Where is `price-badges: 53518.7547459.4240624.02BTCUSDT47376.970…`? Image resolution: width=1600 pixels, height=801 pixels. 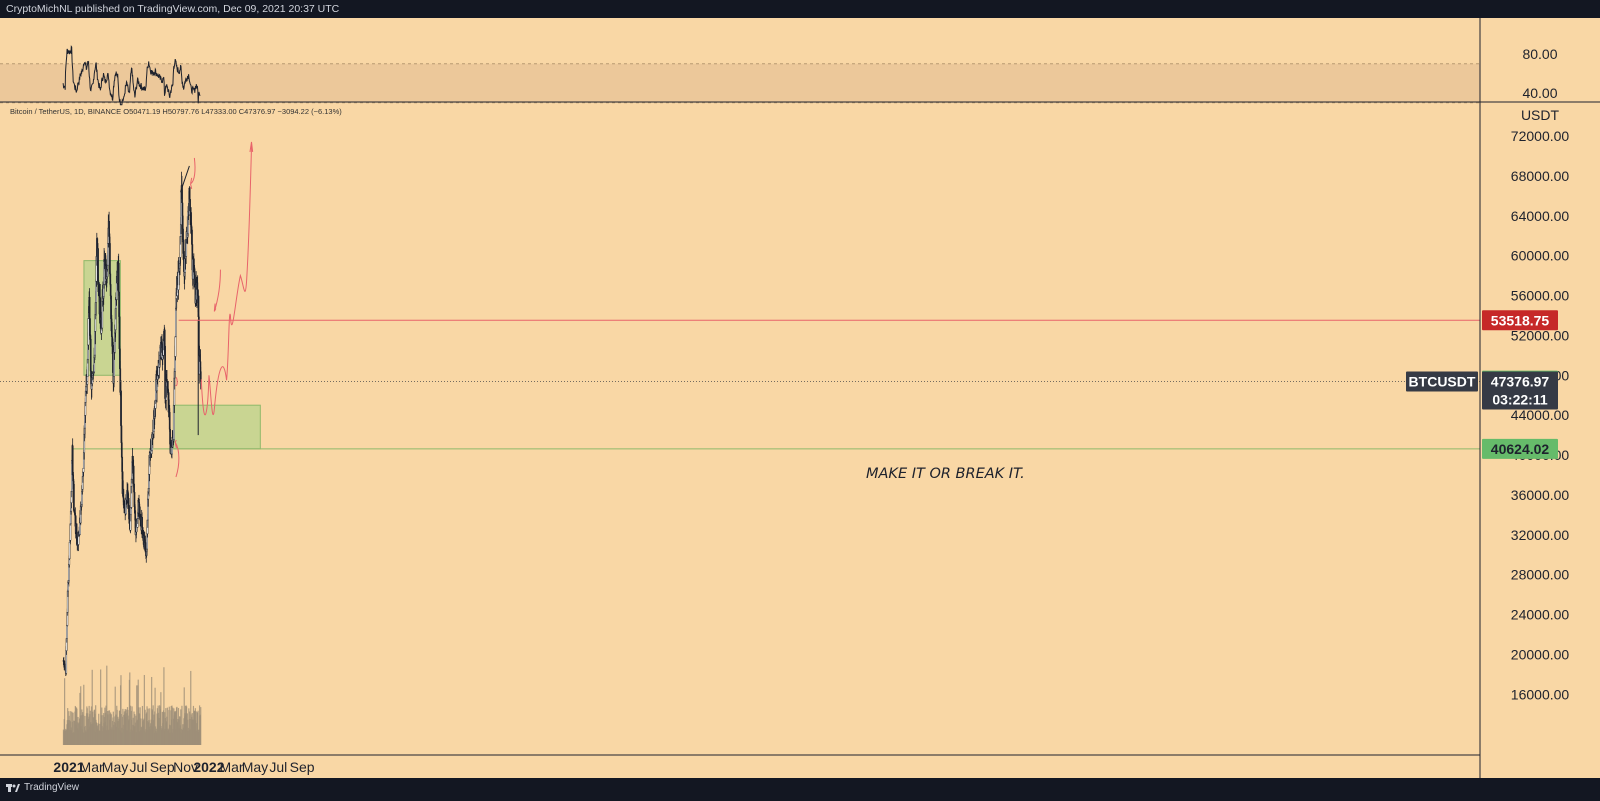
price-badges: 53518.7547459.4240624.02BTCUSDT47376.970… is located at coordinates (1482, 384).